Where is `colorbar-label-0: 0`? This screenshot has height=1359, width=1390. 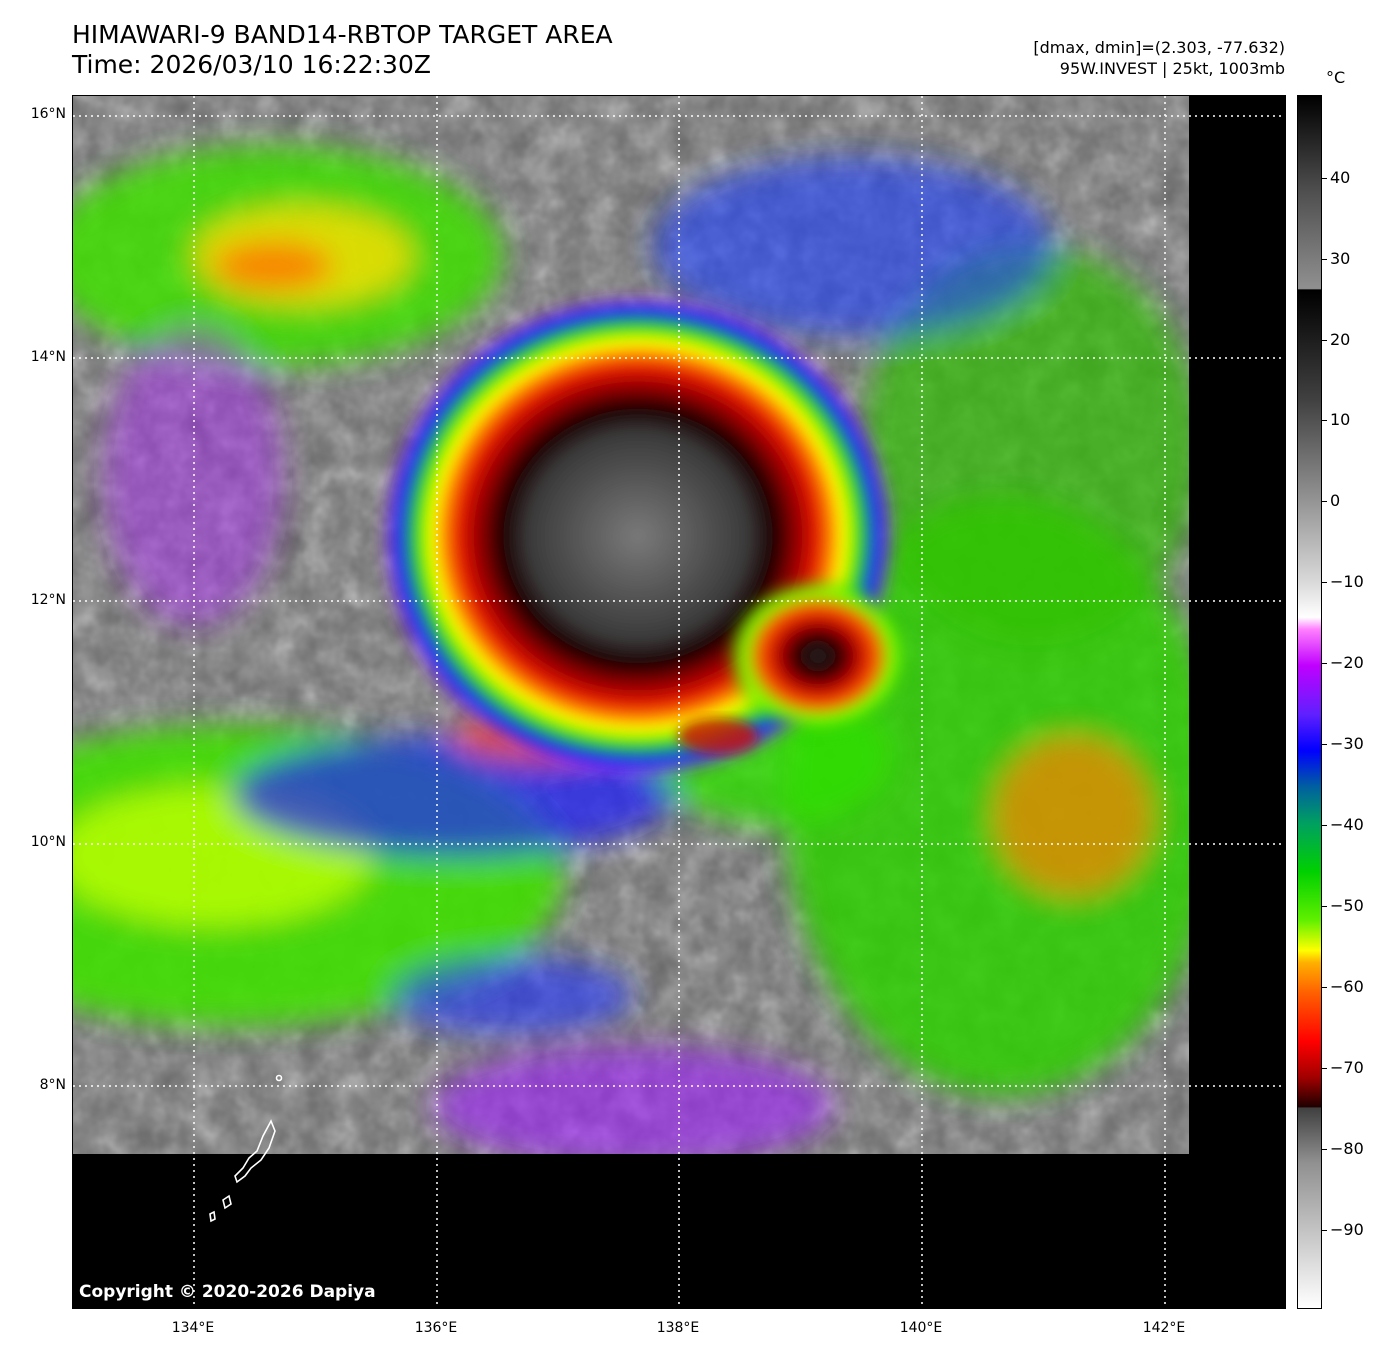
colorbar-label-0: 0 is located at coordinates (1335, 500).